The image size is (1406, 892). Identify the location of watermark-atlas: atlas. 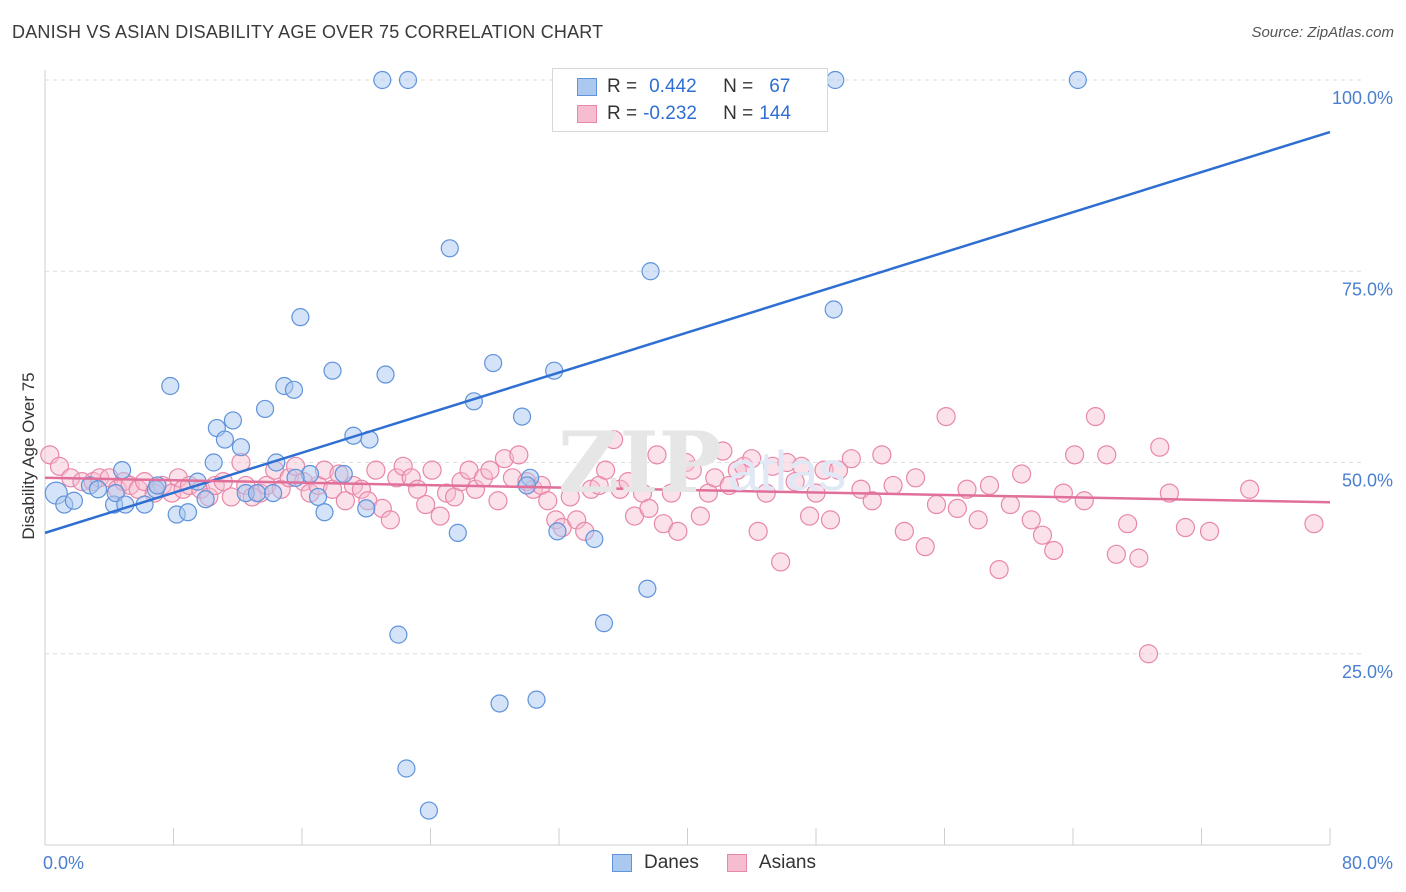
(787, 470).